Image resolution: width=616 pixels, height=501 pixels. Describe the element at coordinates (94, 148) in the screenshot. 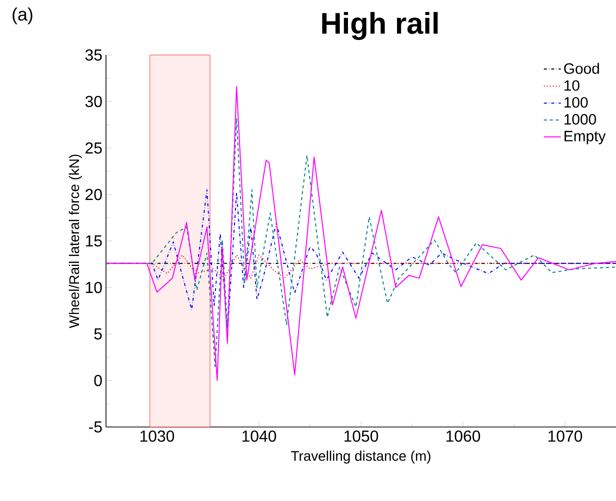

I see `y-tick-label: 25` at that location.